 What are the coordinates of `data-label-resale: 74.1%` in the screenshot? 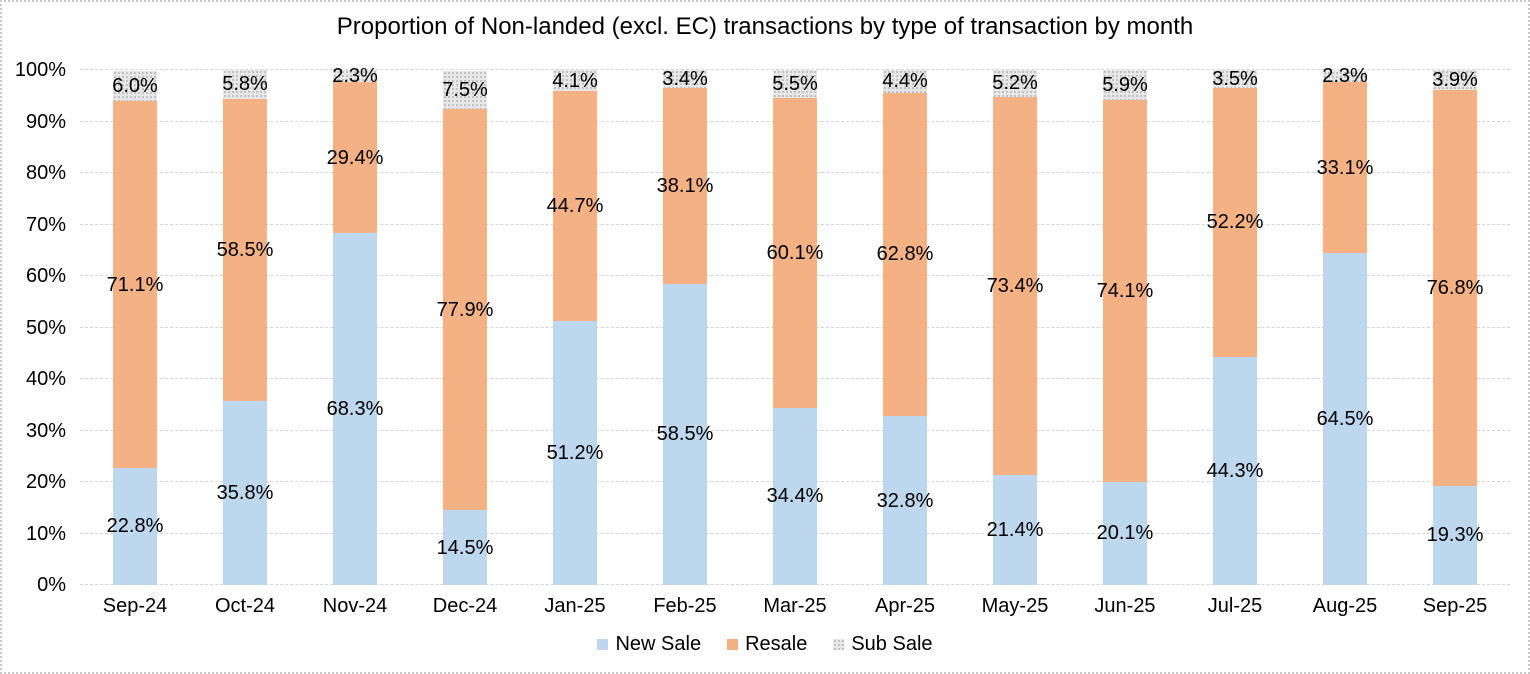 It's located at (1125, 290).